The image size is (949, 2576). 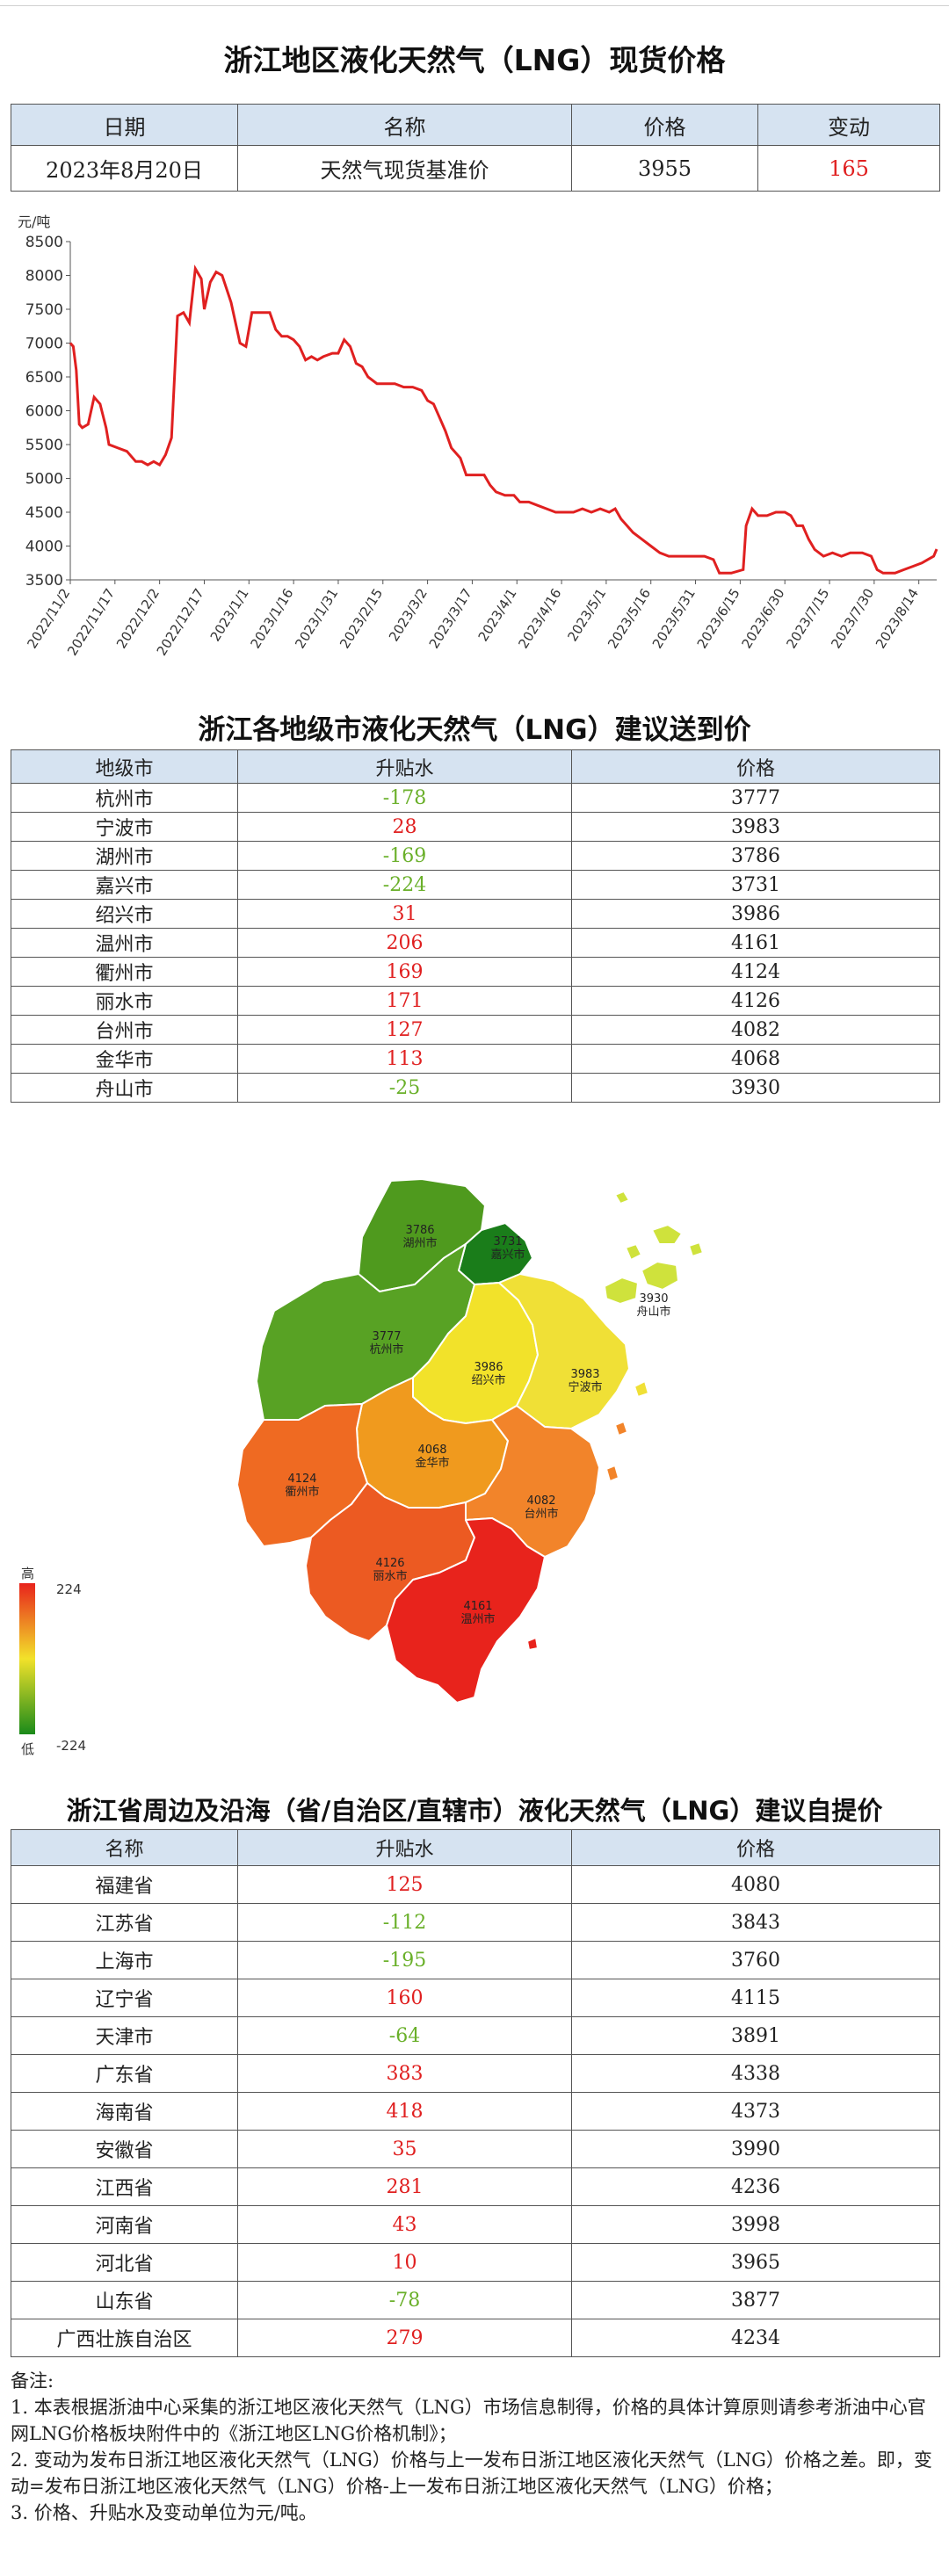 I want to click on province-diff: 383, so click(x=404, y=2073).